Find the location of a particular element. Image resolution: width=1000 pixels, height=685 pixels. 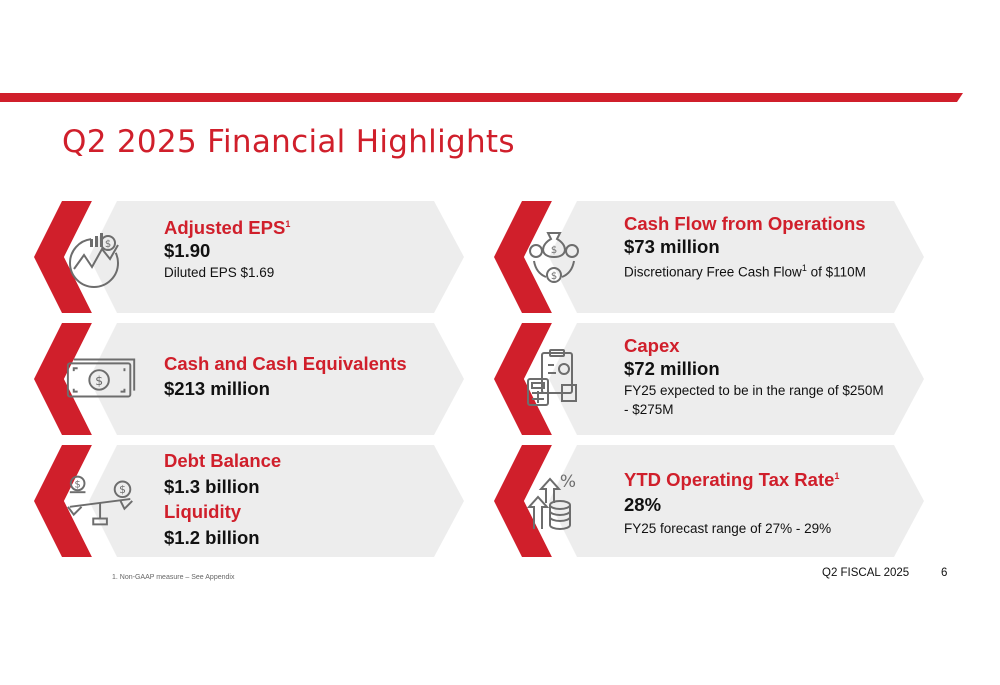

page-number: 6 is located at coordinates (944, 573).